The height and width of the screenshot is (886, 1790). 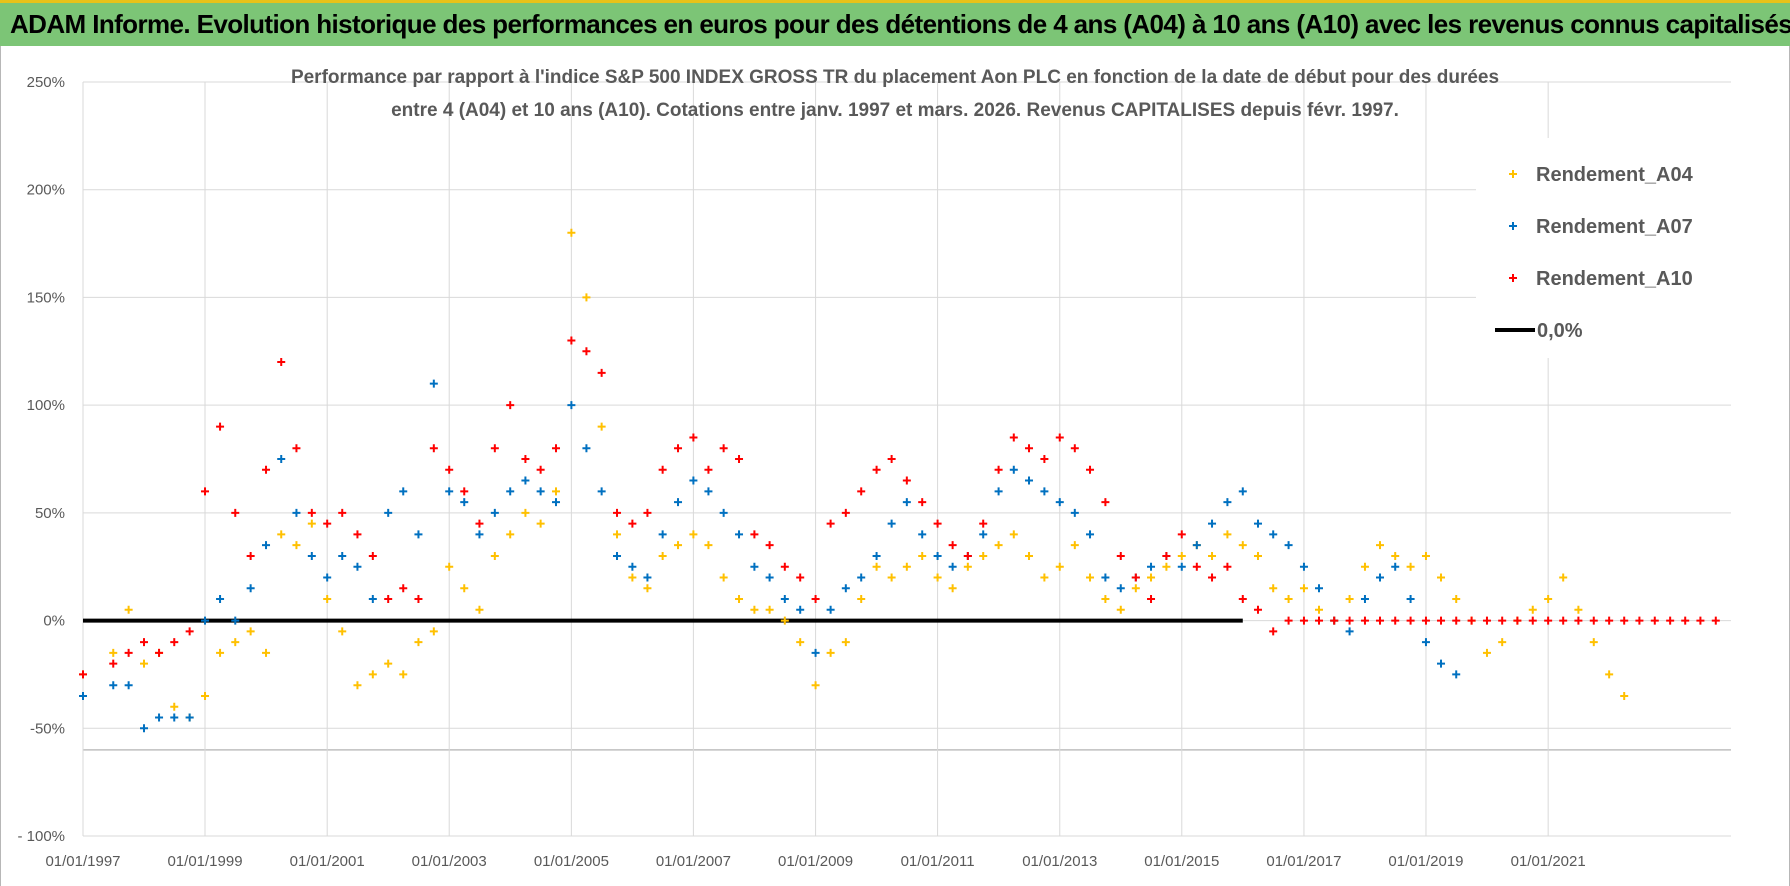 I want to click on legend-label: 0,0%, so click(x=1560, y=331).